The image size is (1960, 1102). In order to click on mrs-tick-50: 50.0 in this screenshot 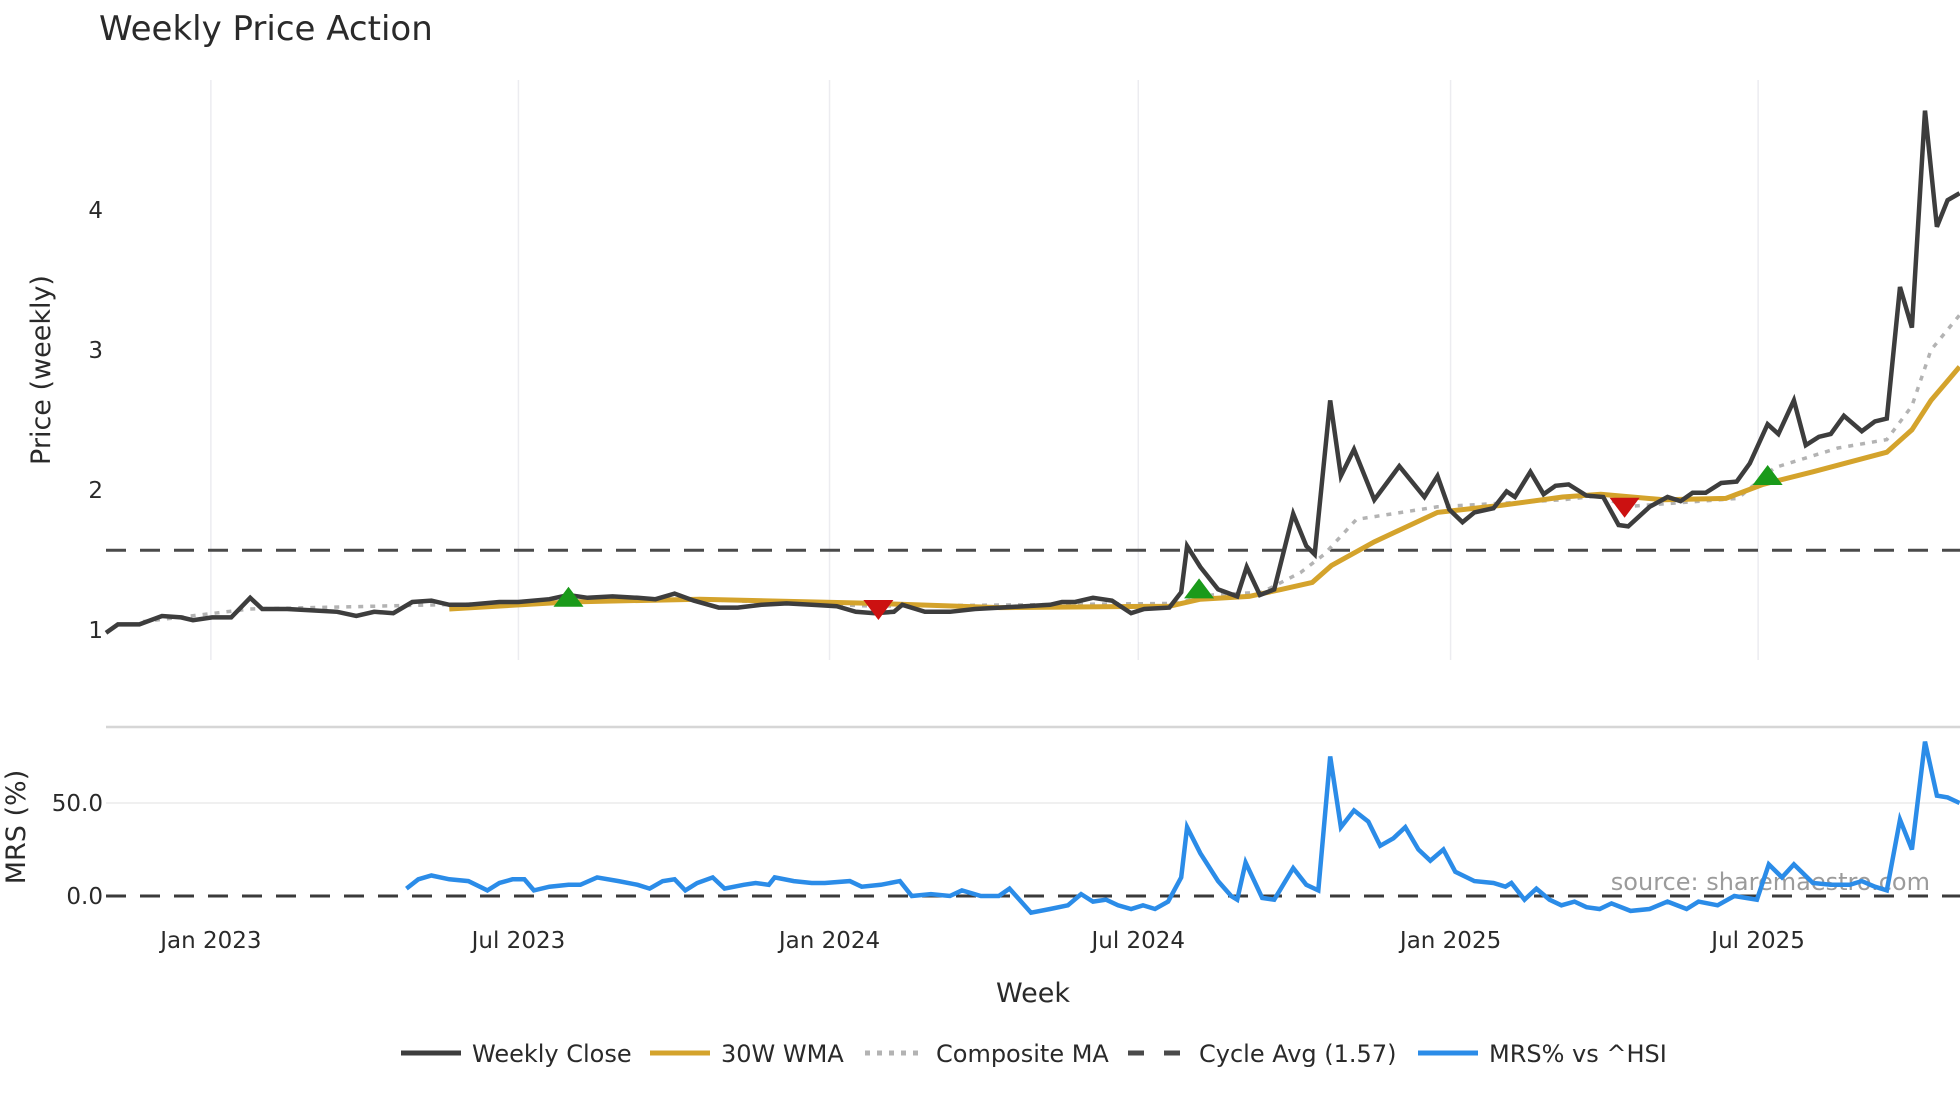, I will do `click(77, 804)`.